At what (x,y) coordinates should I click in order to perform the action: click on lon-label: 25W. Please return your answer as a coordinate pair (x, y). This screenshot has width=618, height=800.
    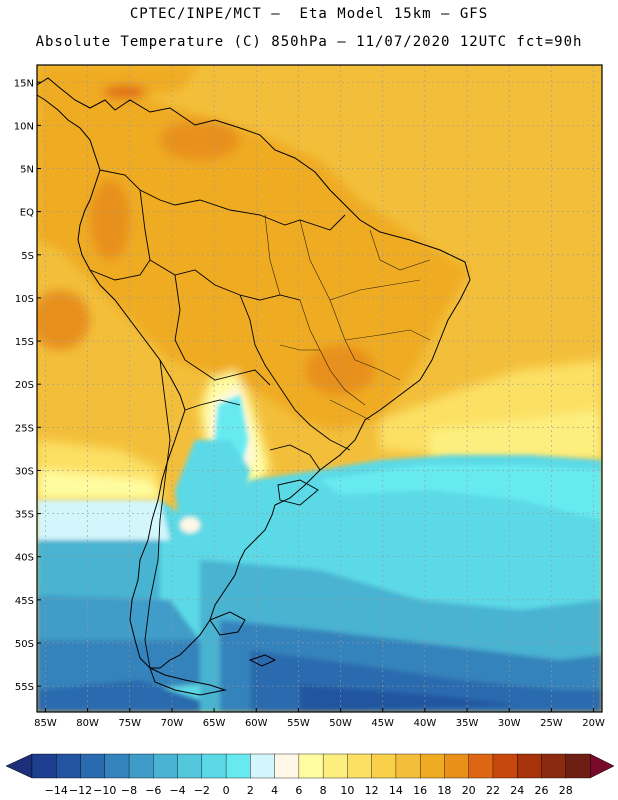
    Looking at the image, I should click on (551, 723).